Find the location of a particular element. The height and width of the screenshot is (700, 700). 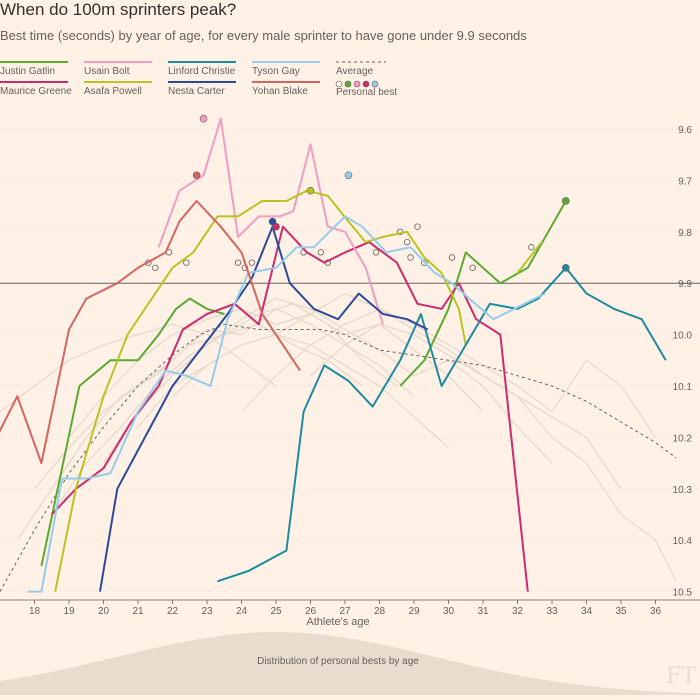

legend-pb-label: Personal best is located at coordinates (366, 92).